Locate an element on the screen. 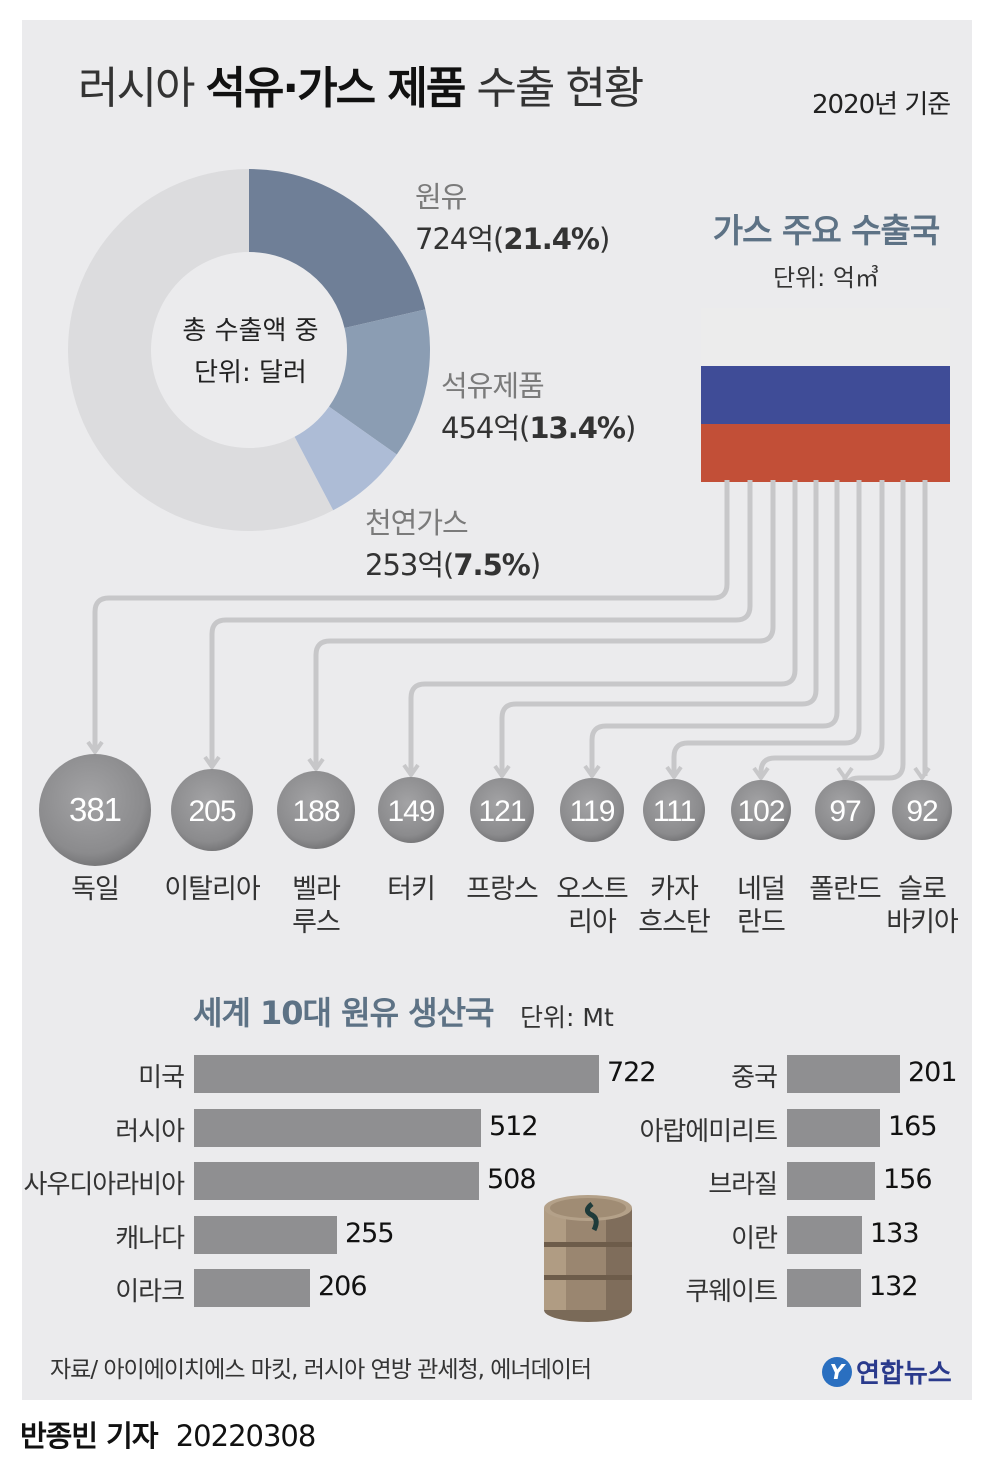 The width and height of the screenshot is (999, 1471). gas-bubble-value: 119 is located at coordinates (592, 811).